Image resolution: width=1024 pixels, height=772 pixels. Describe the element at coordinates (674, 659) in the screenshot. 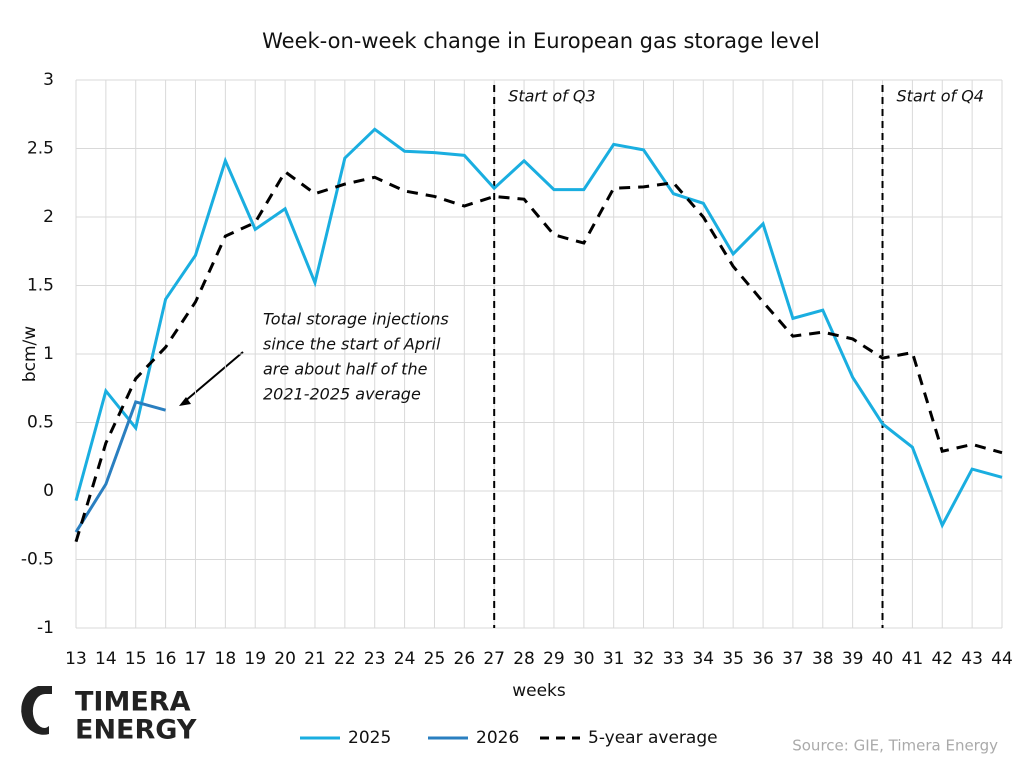

I see `x-tick-label: 33` at that location.